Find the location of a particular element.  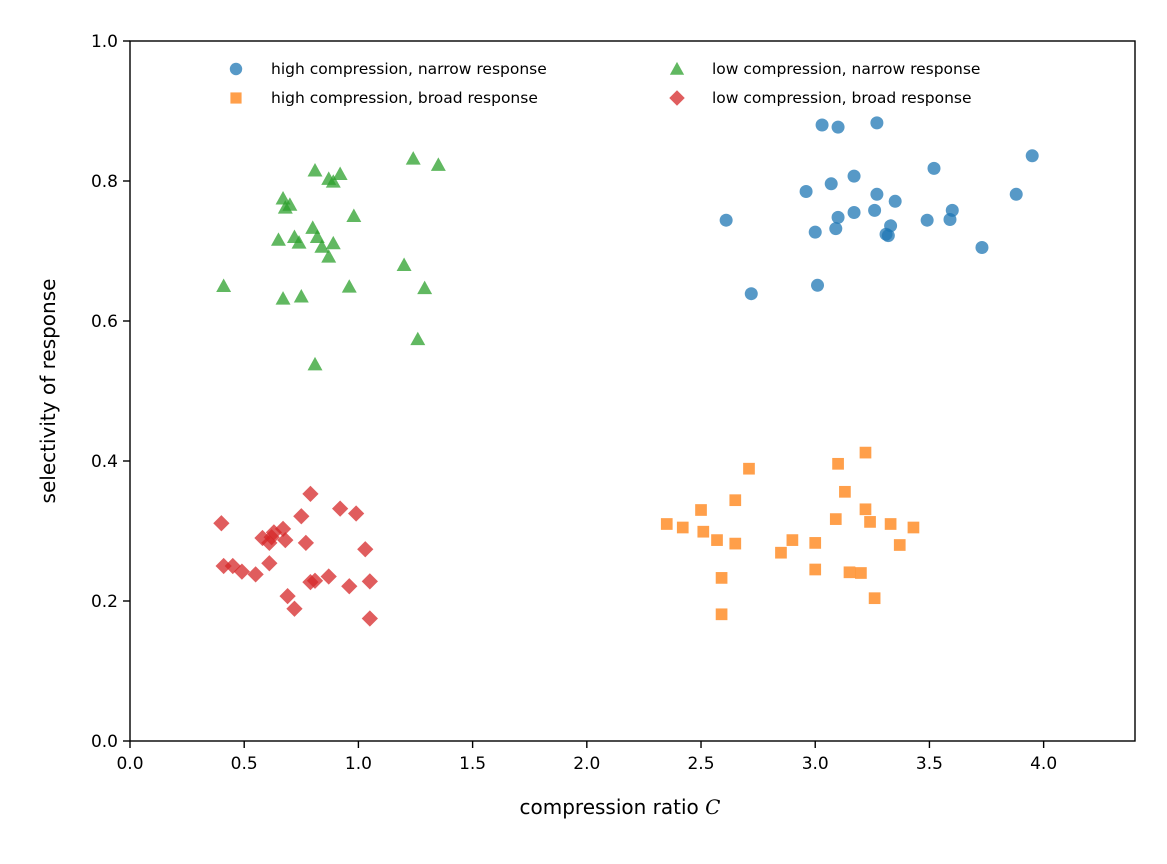

x-tick-label: 2.0 is located at coordinates (586, 764).